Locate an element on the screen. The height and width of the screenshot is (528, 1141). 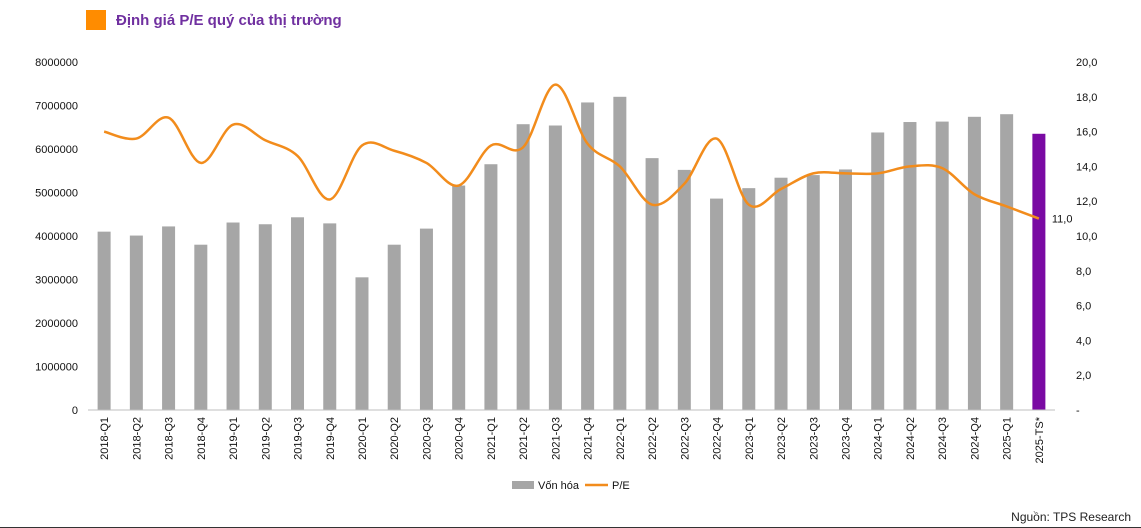
left-tick-label: 8000000 is located at coordinates (56, 63).